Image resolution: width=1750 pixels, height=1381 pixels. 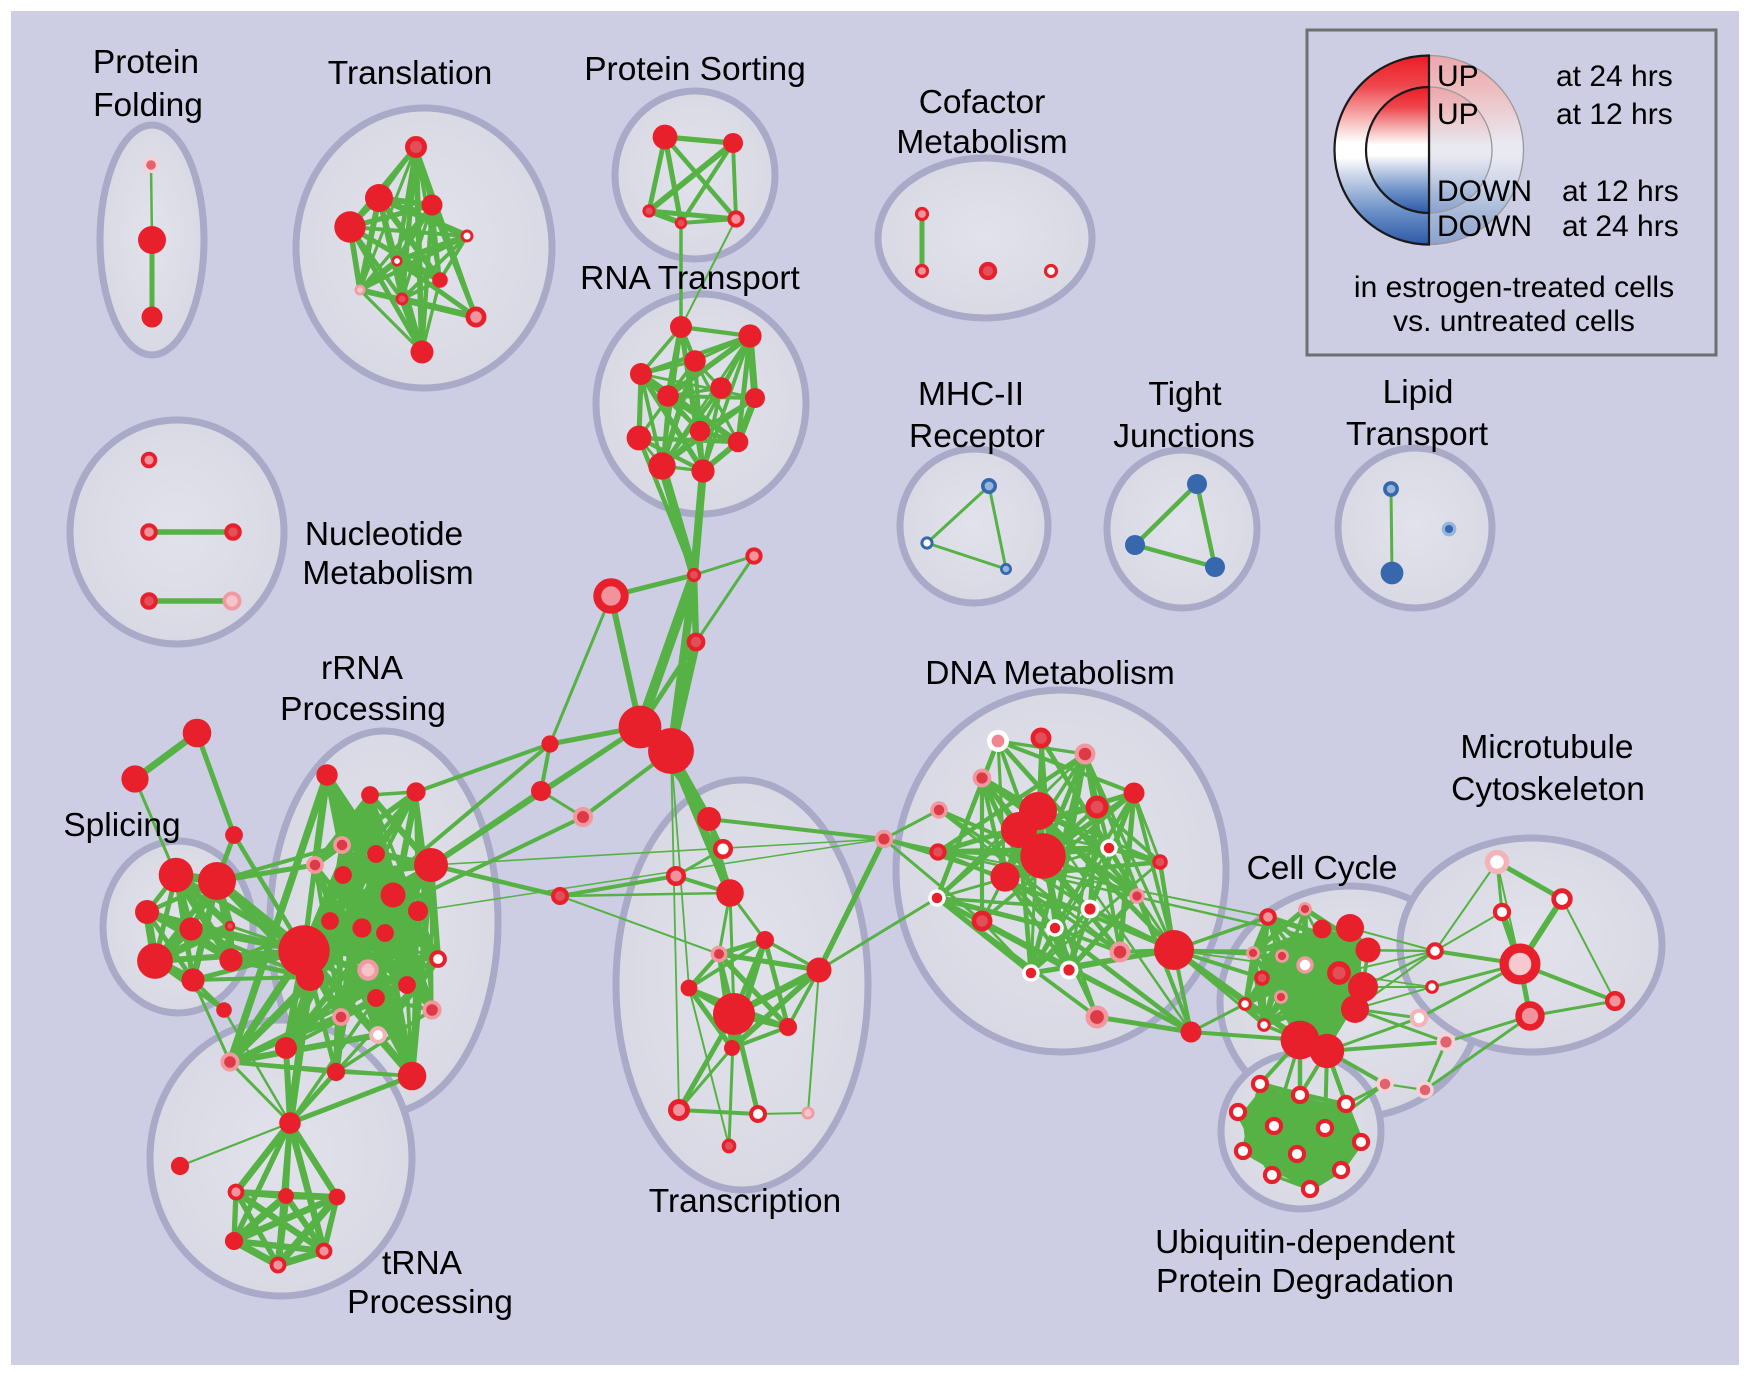 I want to click on svg-text: Protein Degradation, so click(x=1305, y=1281).